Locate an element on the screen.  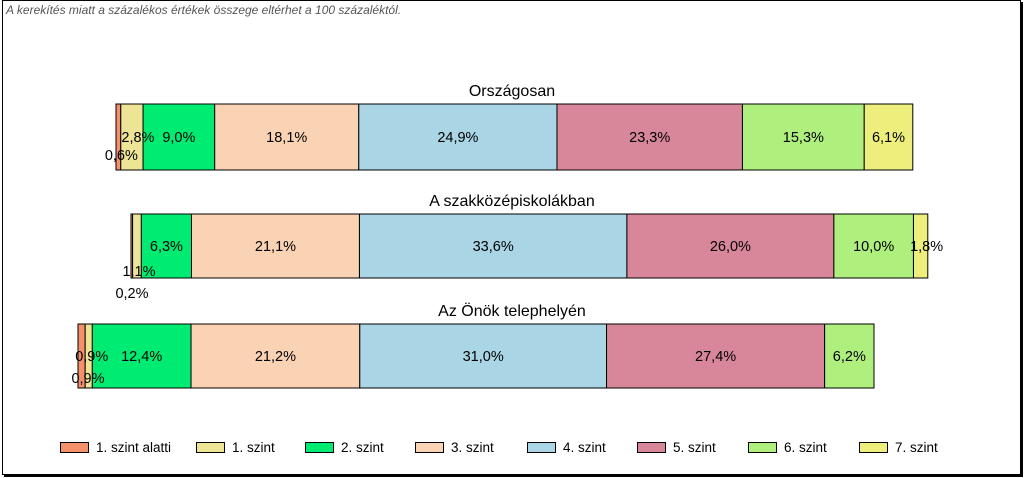
data-label: 27,4% is located at coordinates (715, 357).